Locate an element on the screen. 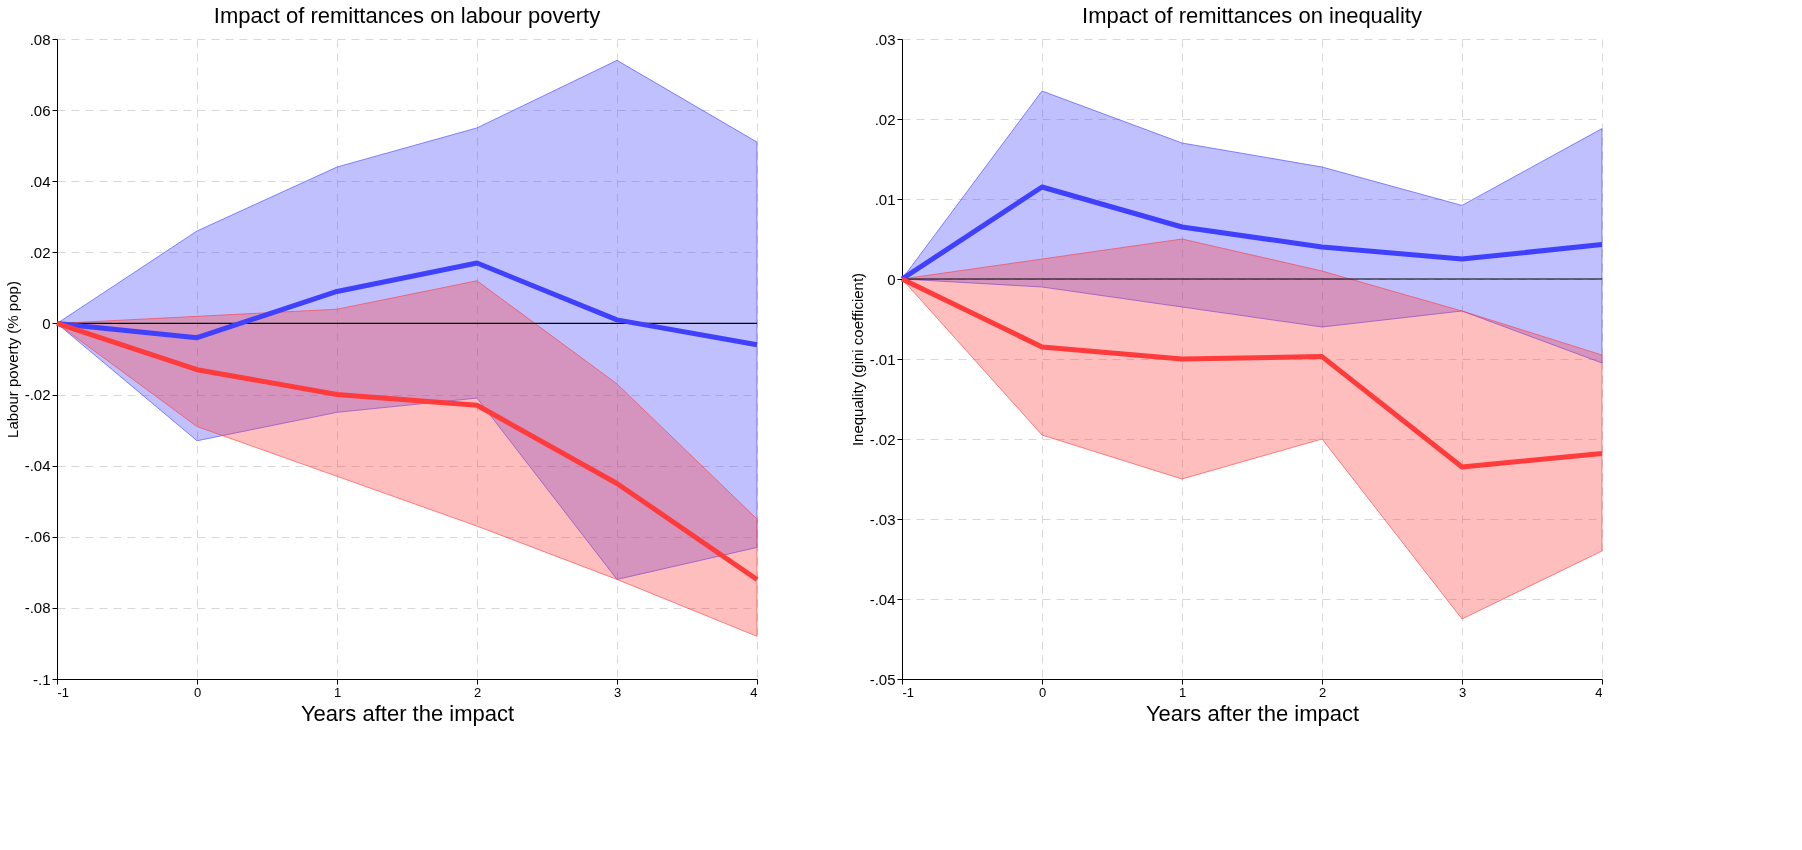 This screenshot has height=850, width=1802. y-tick-label: -.05 is located at coordinates (882, 679).